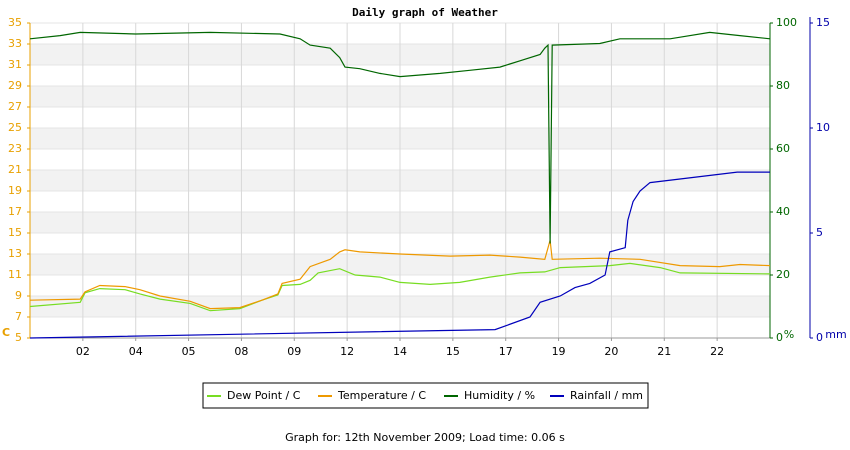  What do you see at coordinates (347, 351) in the screenshot?
I see `x-tick-label: 12` at bounding box center [347, 351].